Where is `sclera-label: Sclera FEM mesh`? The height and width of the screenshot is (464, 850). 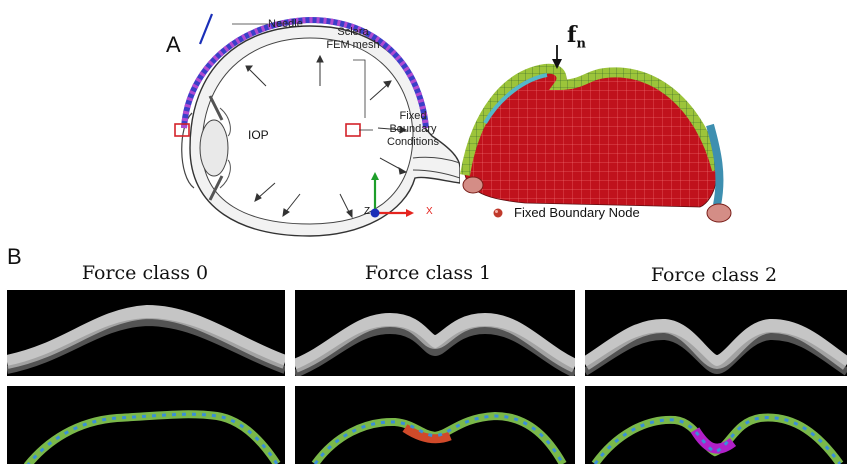 sclera-label: Sclera FEM mesh is located at coordinates (353, 39).